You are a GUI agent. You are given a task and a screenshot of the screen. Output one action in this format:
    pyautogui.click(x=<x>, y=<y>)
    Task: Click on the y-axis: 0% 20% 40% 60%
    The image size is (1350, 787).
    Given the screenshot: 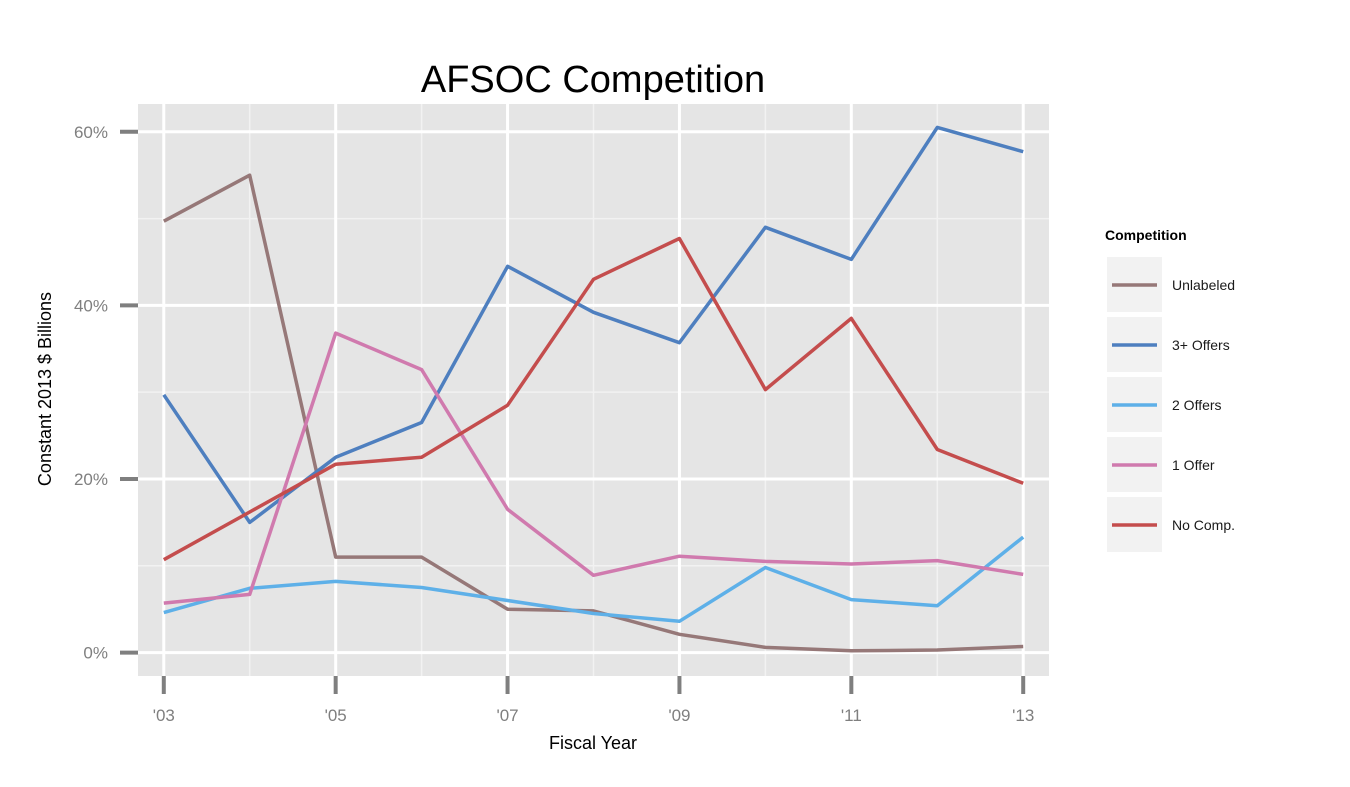 What is the action you would take?
    pyautogui.click(x=106, y=393)
    